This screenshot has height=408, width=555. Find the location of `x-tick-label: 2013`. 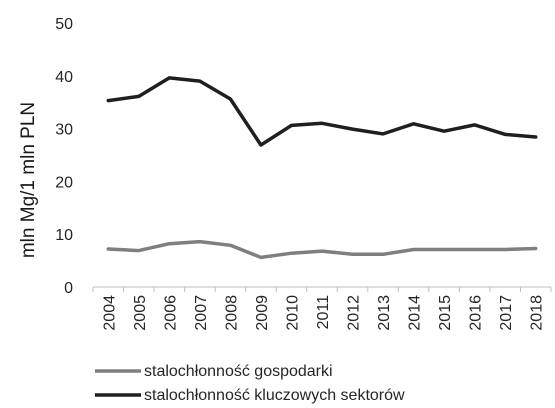

x-tick-label: 2013 is located at coordinates (384, 313).